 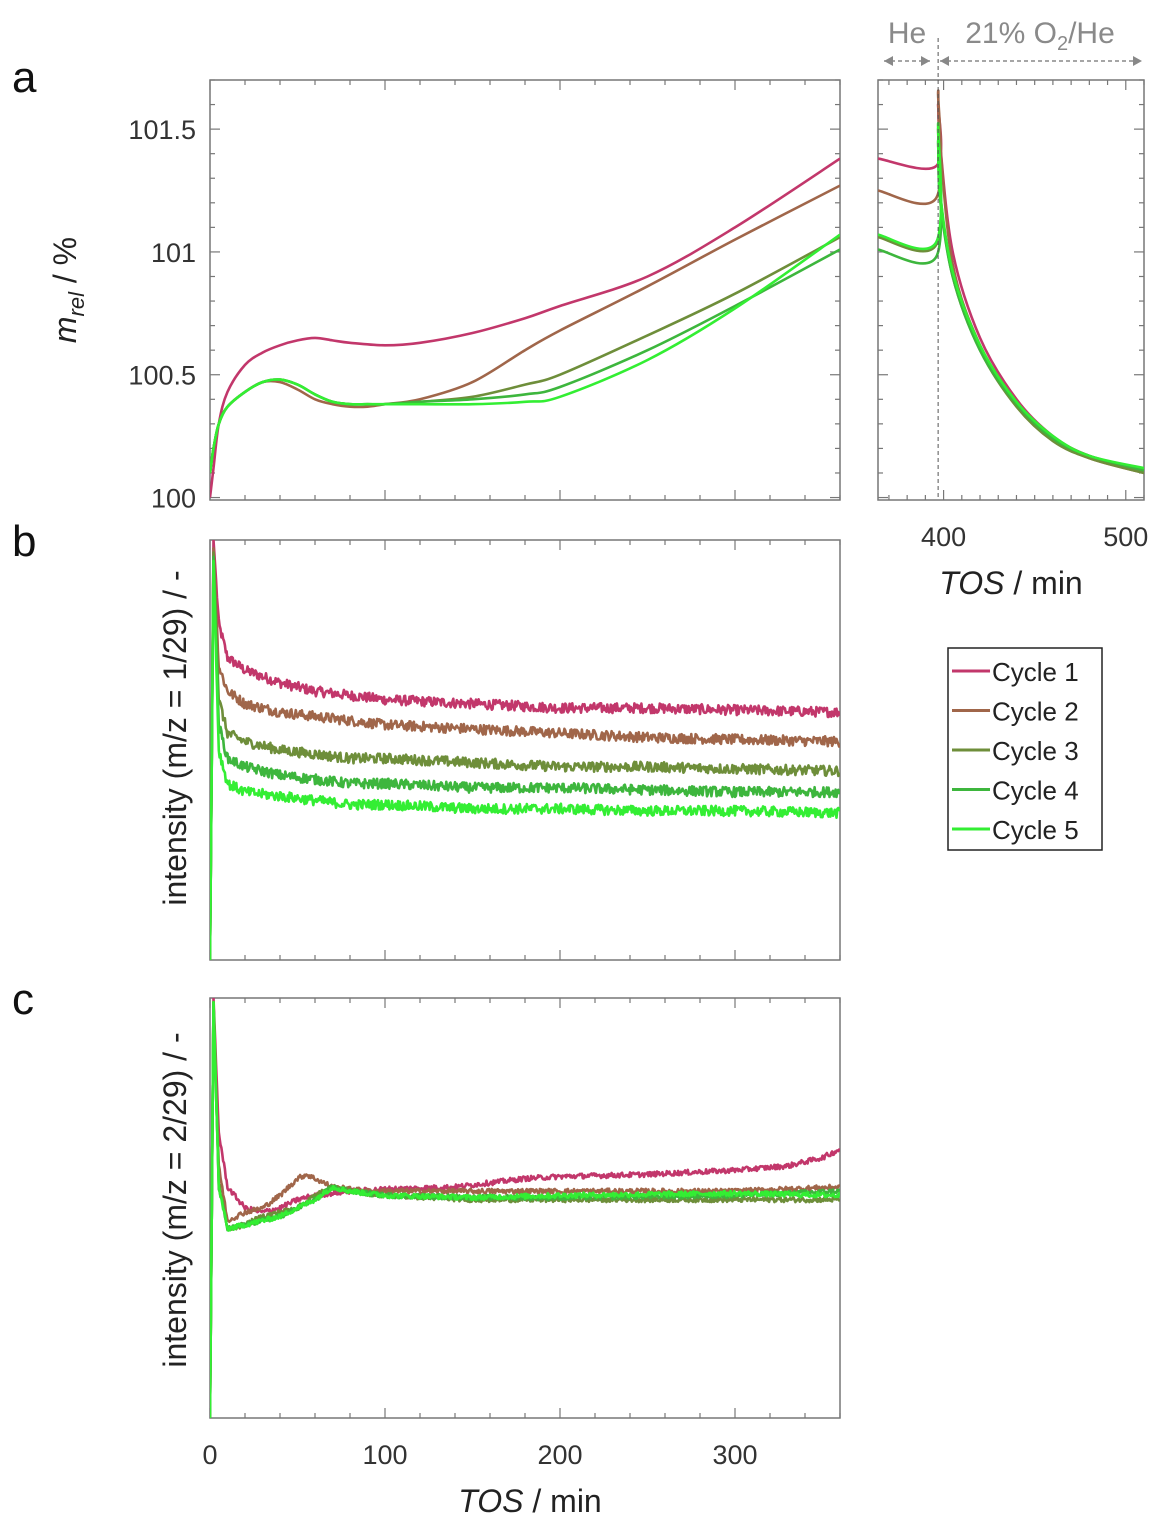 I want to click on gas-label-o2-sub: 2, so click(x=1062, y=44).